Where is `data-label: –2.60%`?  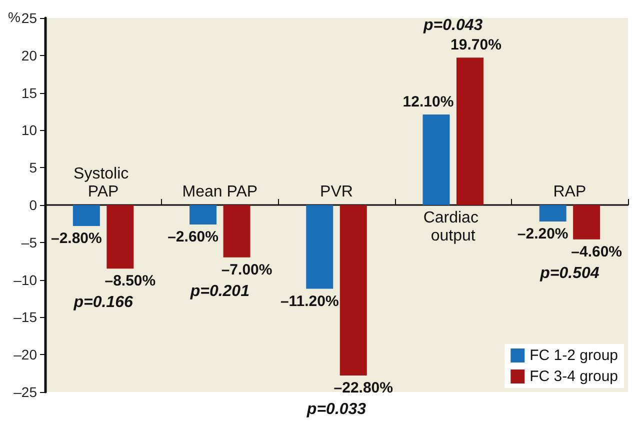
data-label: –2.60% is located at coordinates (193, 237).